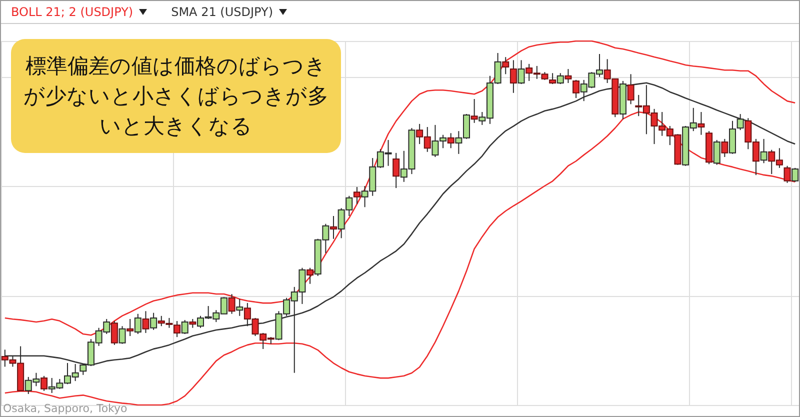 The width and height of the screenshot is (800, 417). I want to click on annotation: Osaka, Sapporo, Tokyo, so click(65, 408).